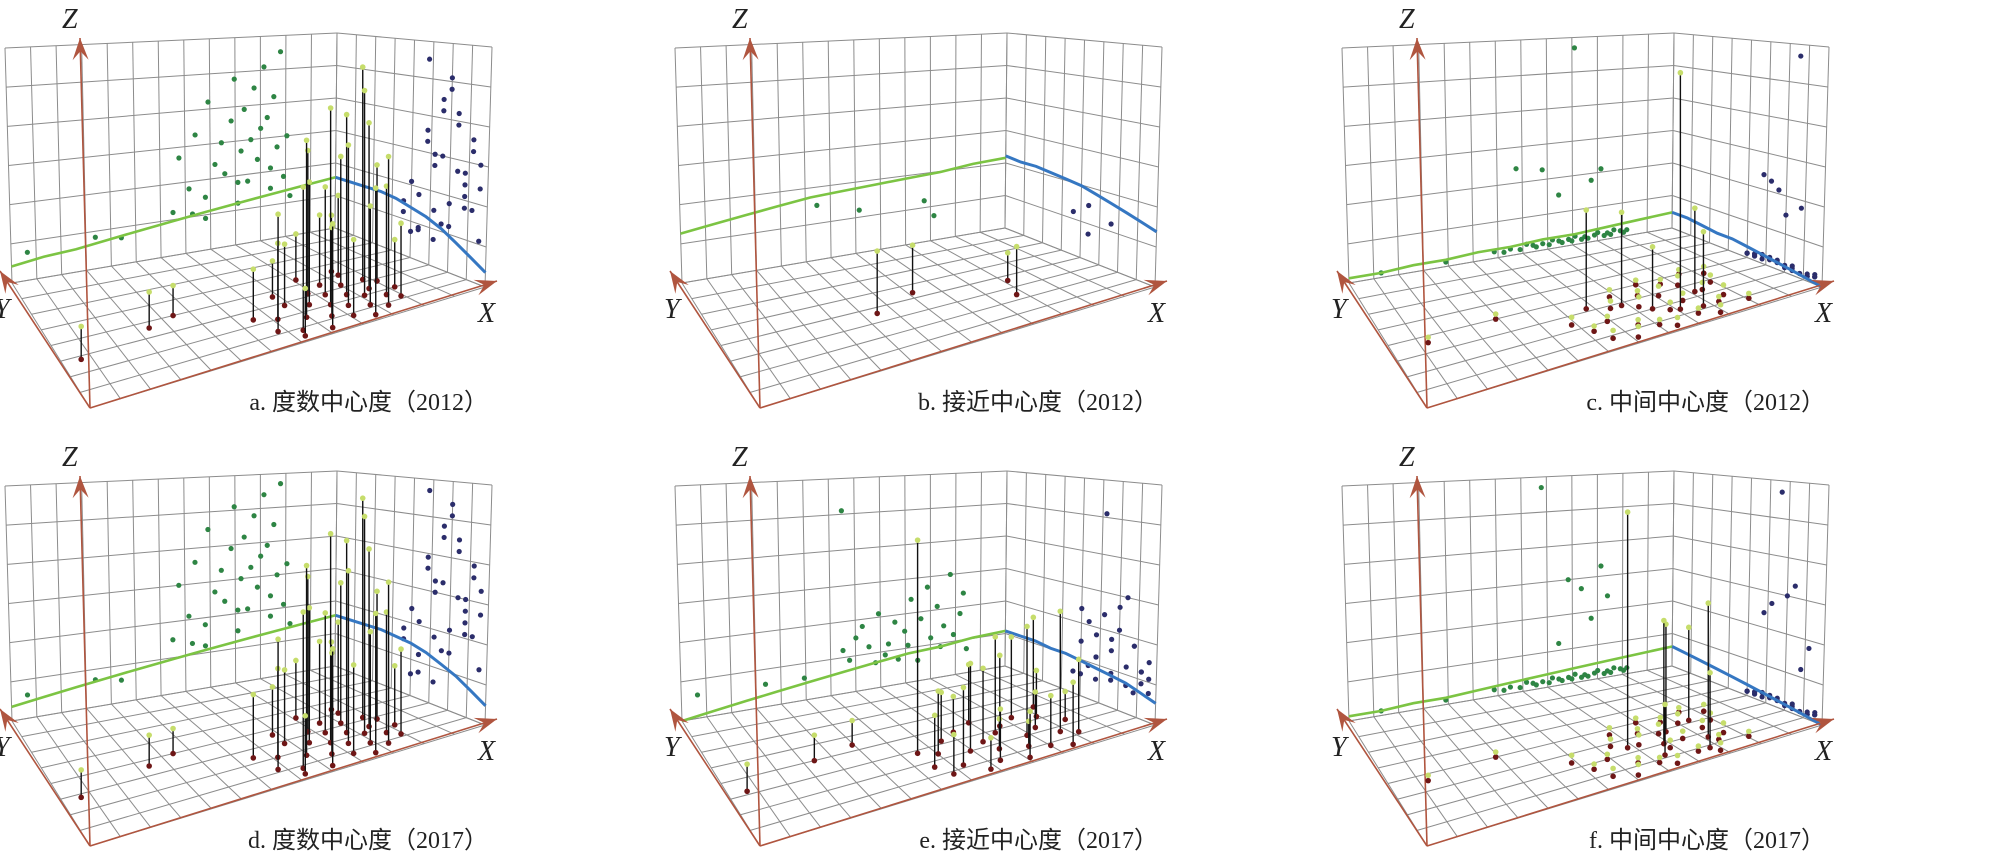 The width and height of the screenshot is (1996, 868). What do you see at coordinates (755, 223) in the screenshot?
I see `z-axis` at bounding box center [755, 223].